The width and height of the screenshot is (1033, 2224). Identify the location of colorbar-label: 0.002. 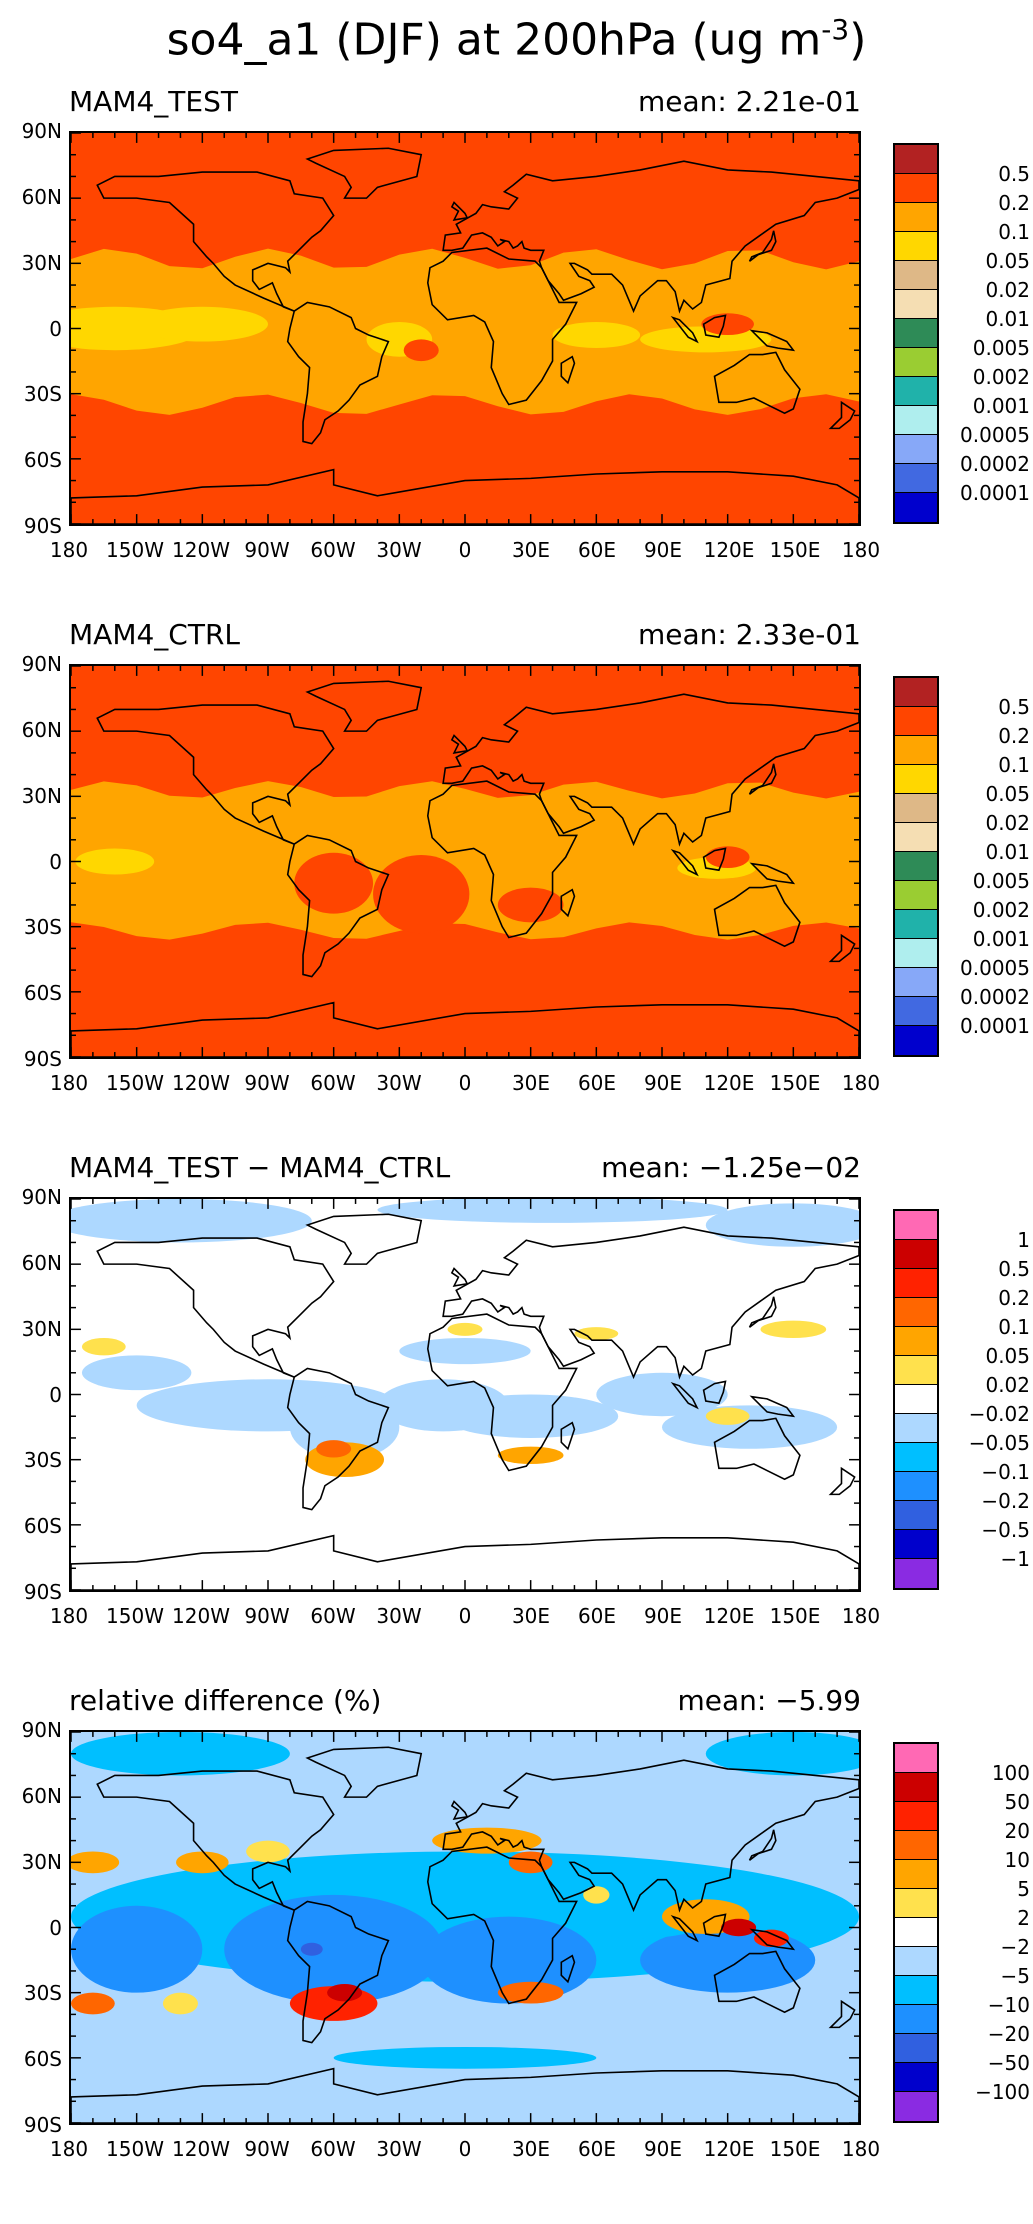
(1001, 910).